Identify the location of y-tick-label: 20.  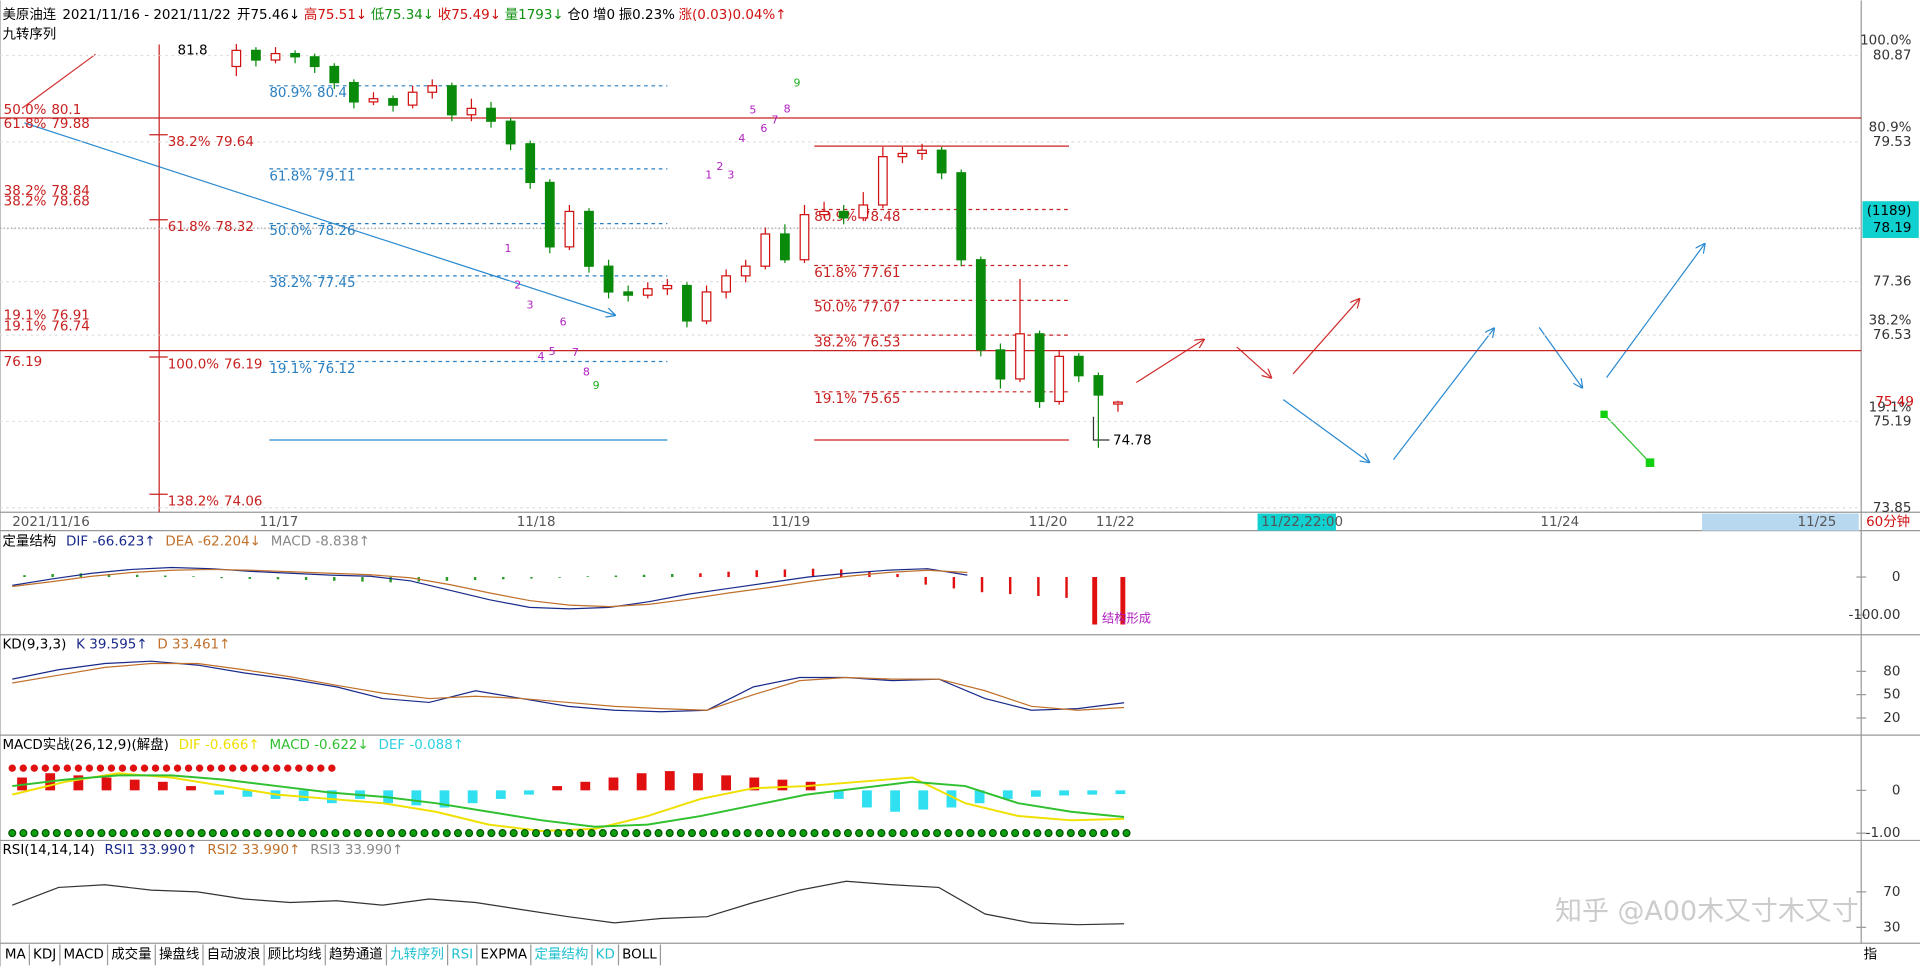
(1891, 718).